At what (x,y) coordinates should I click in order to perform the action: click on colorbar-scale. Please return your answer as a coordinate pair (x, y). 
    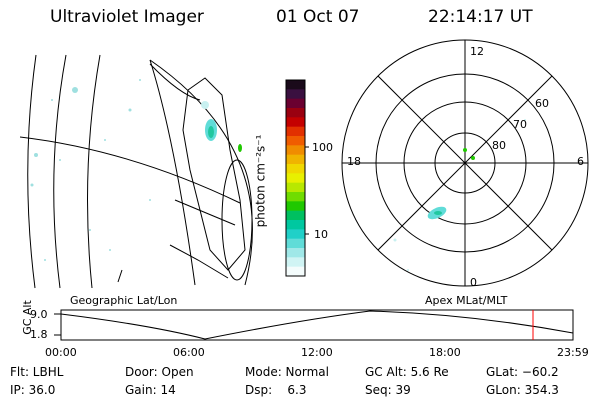
    Looking at the image, I should click on (295, 178).